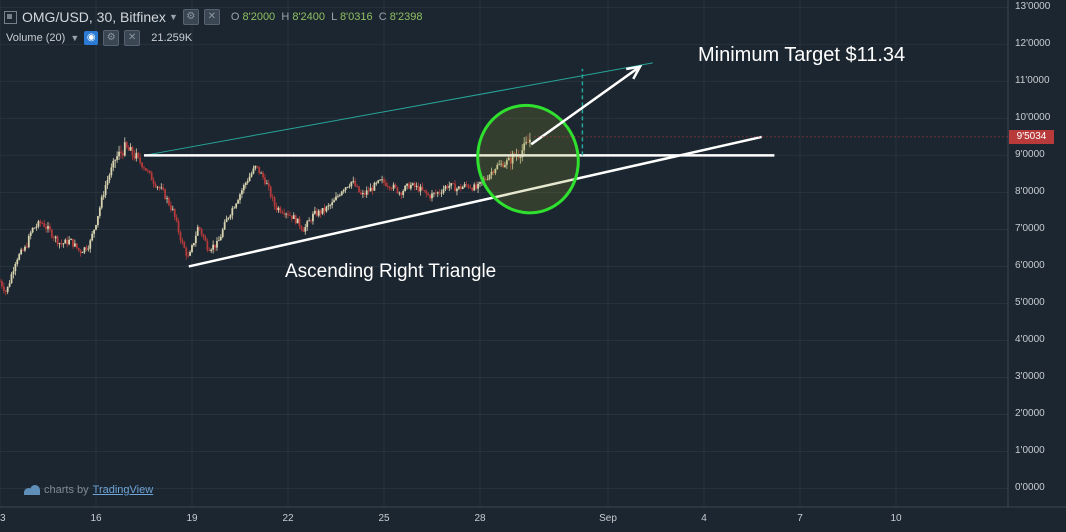 The height and width of the screenshot is (532, 1066). I want to click on tradingview-watermark: charts by TradingView, so click(88, 490).